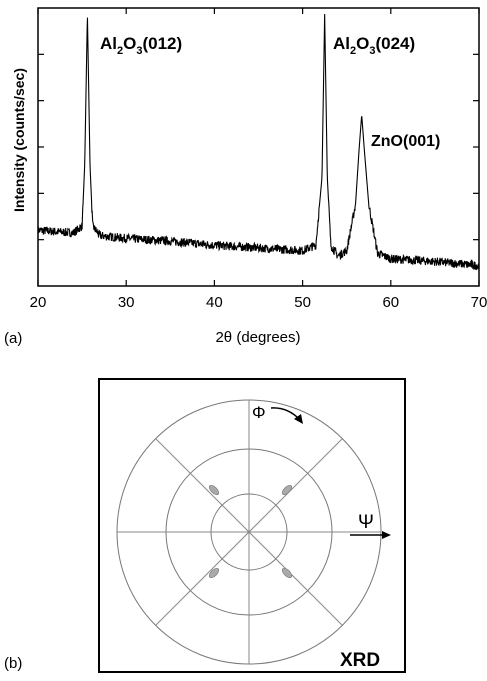 This screenshot has height=681, width=487. Describe the element at coordinates (366, 522) in the screenshot. I see `psi-symbol: Ψ` at that location.